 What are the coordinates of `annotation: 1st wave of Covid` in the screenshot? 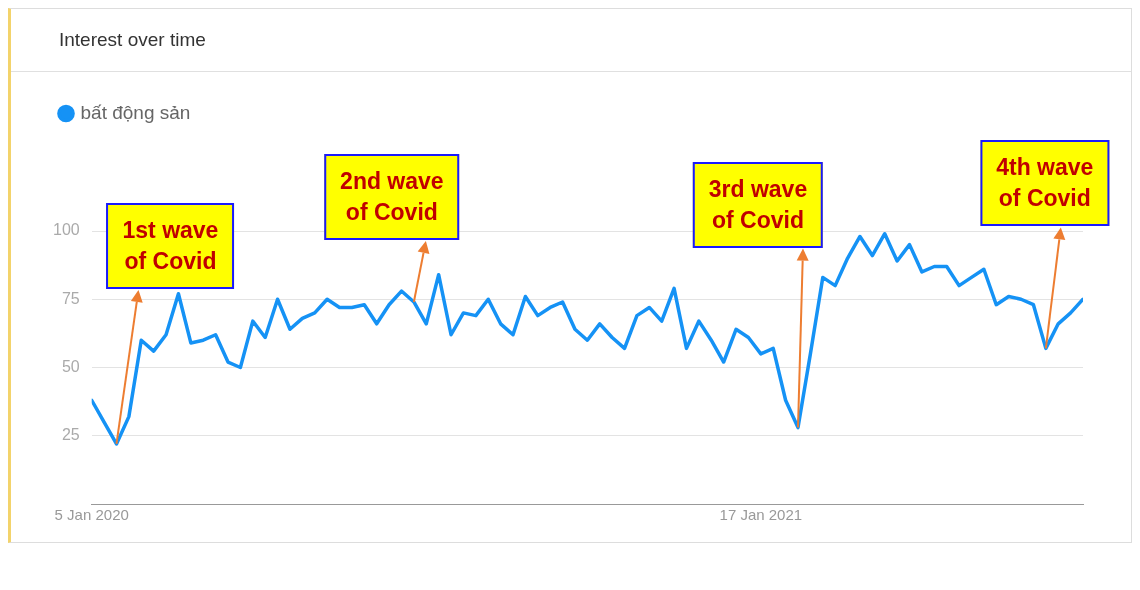 It's located at (170, 245).